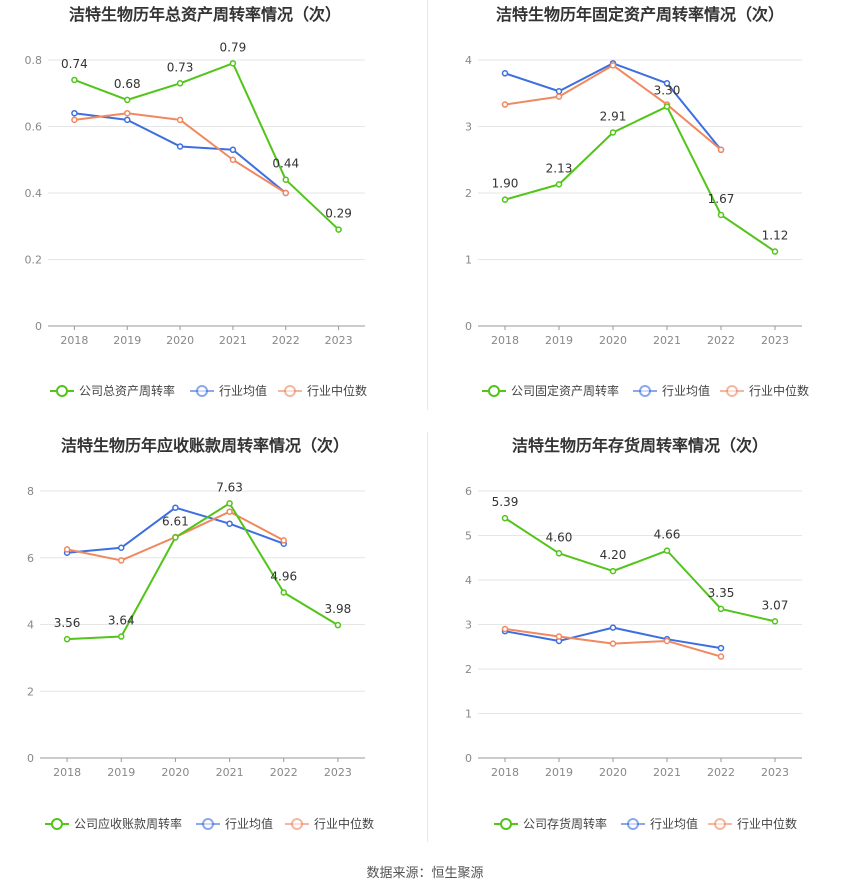  What do you see at coordinates (686, 390) in the screenshot?
I see `legend-label-avg-1: 行业均值` at bounding box center [686, 390].